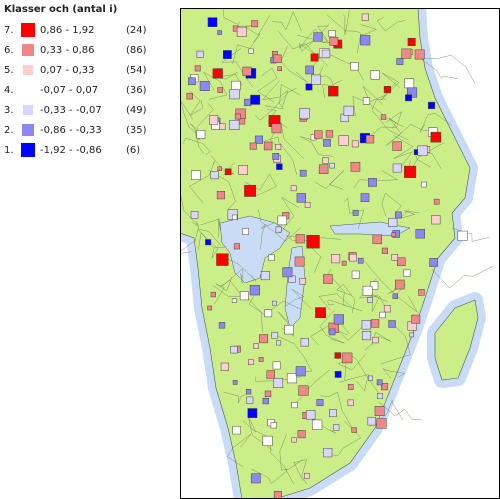 The image size is (500, 499). I want to click on legend-range: 0,07 - 0,33, so click(67, 70).